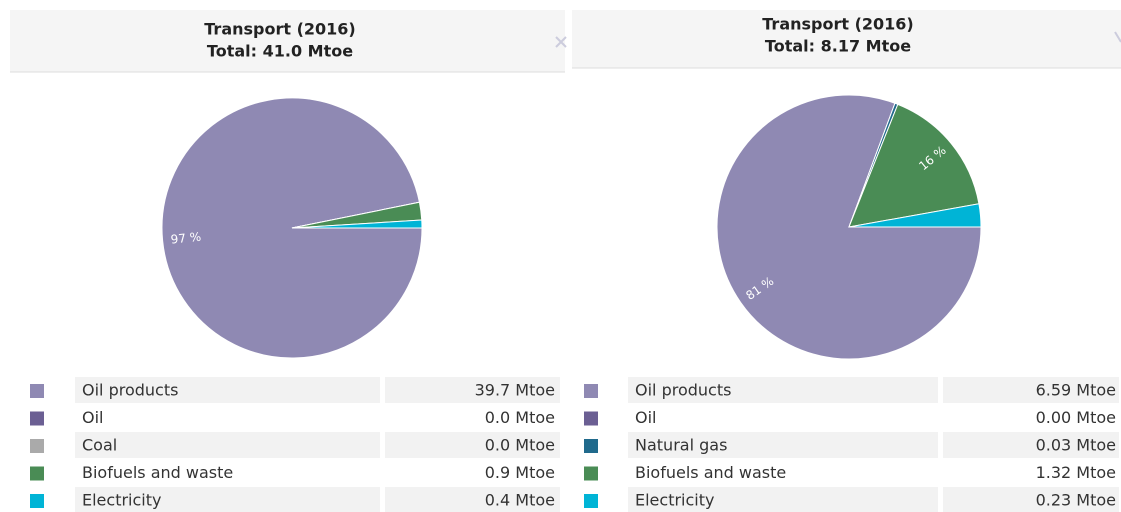  What do you see at coordinates (1076, 417) in the screenshot?
I see `legend-value: 0.00 Mtoe` at bounding box center [1076, 417].